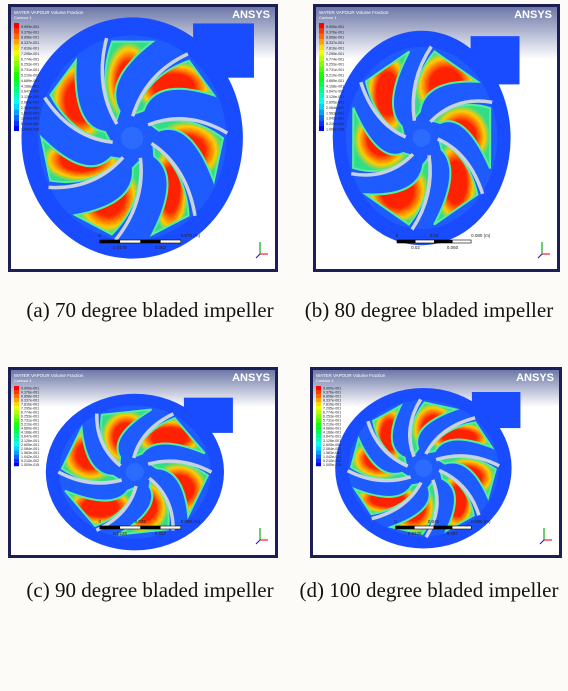 The width and height of the screenshot is (568, 691). Describe the element at coordinates (434, 521) in the screenshot. I see `scale-label: 0.045` at that location.